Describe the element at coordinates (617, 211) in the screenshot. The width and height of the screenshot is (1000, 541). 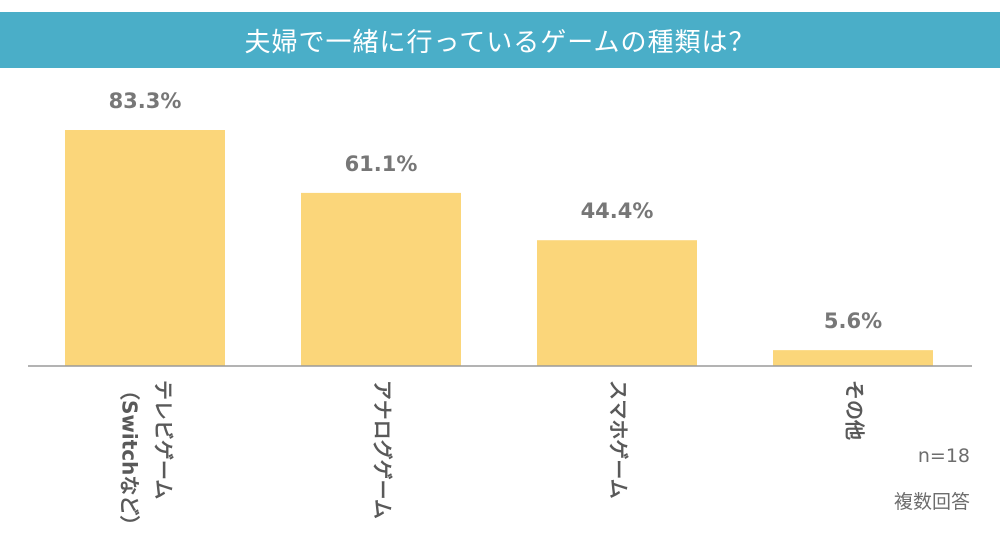
I see `value-label-3: 44.4%` at that location.